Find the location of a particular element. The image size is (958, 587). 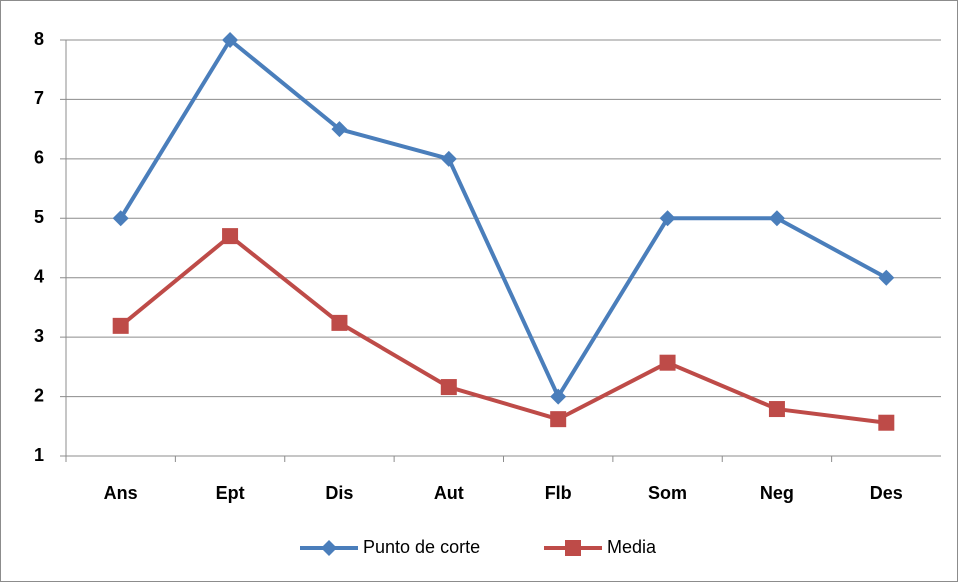

x-tick-label: Dis is located at coordinates (339, 493).